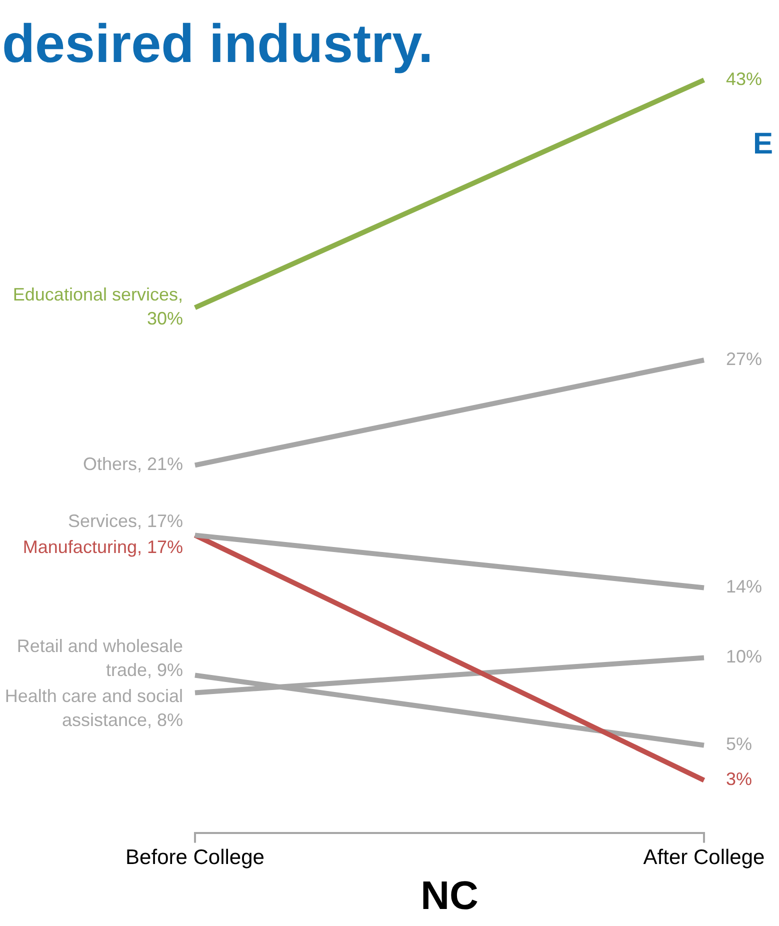  What do you see at coordinates (449, 896) in the screenshot?
I see `x-axis-title: NC` at bounding box center [449, 896].